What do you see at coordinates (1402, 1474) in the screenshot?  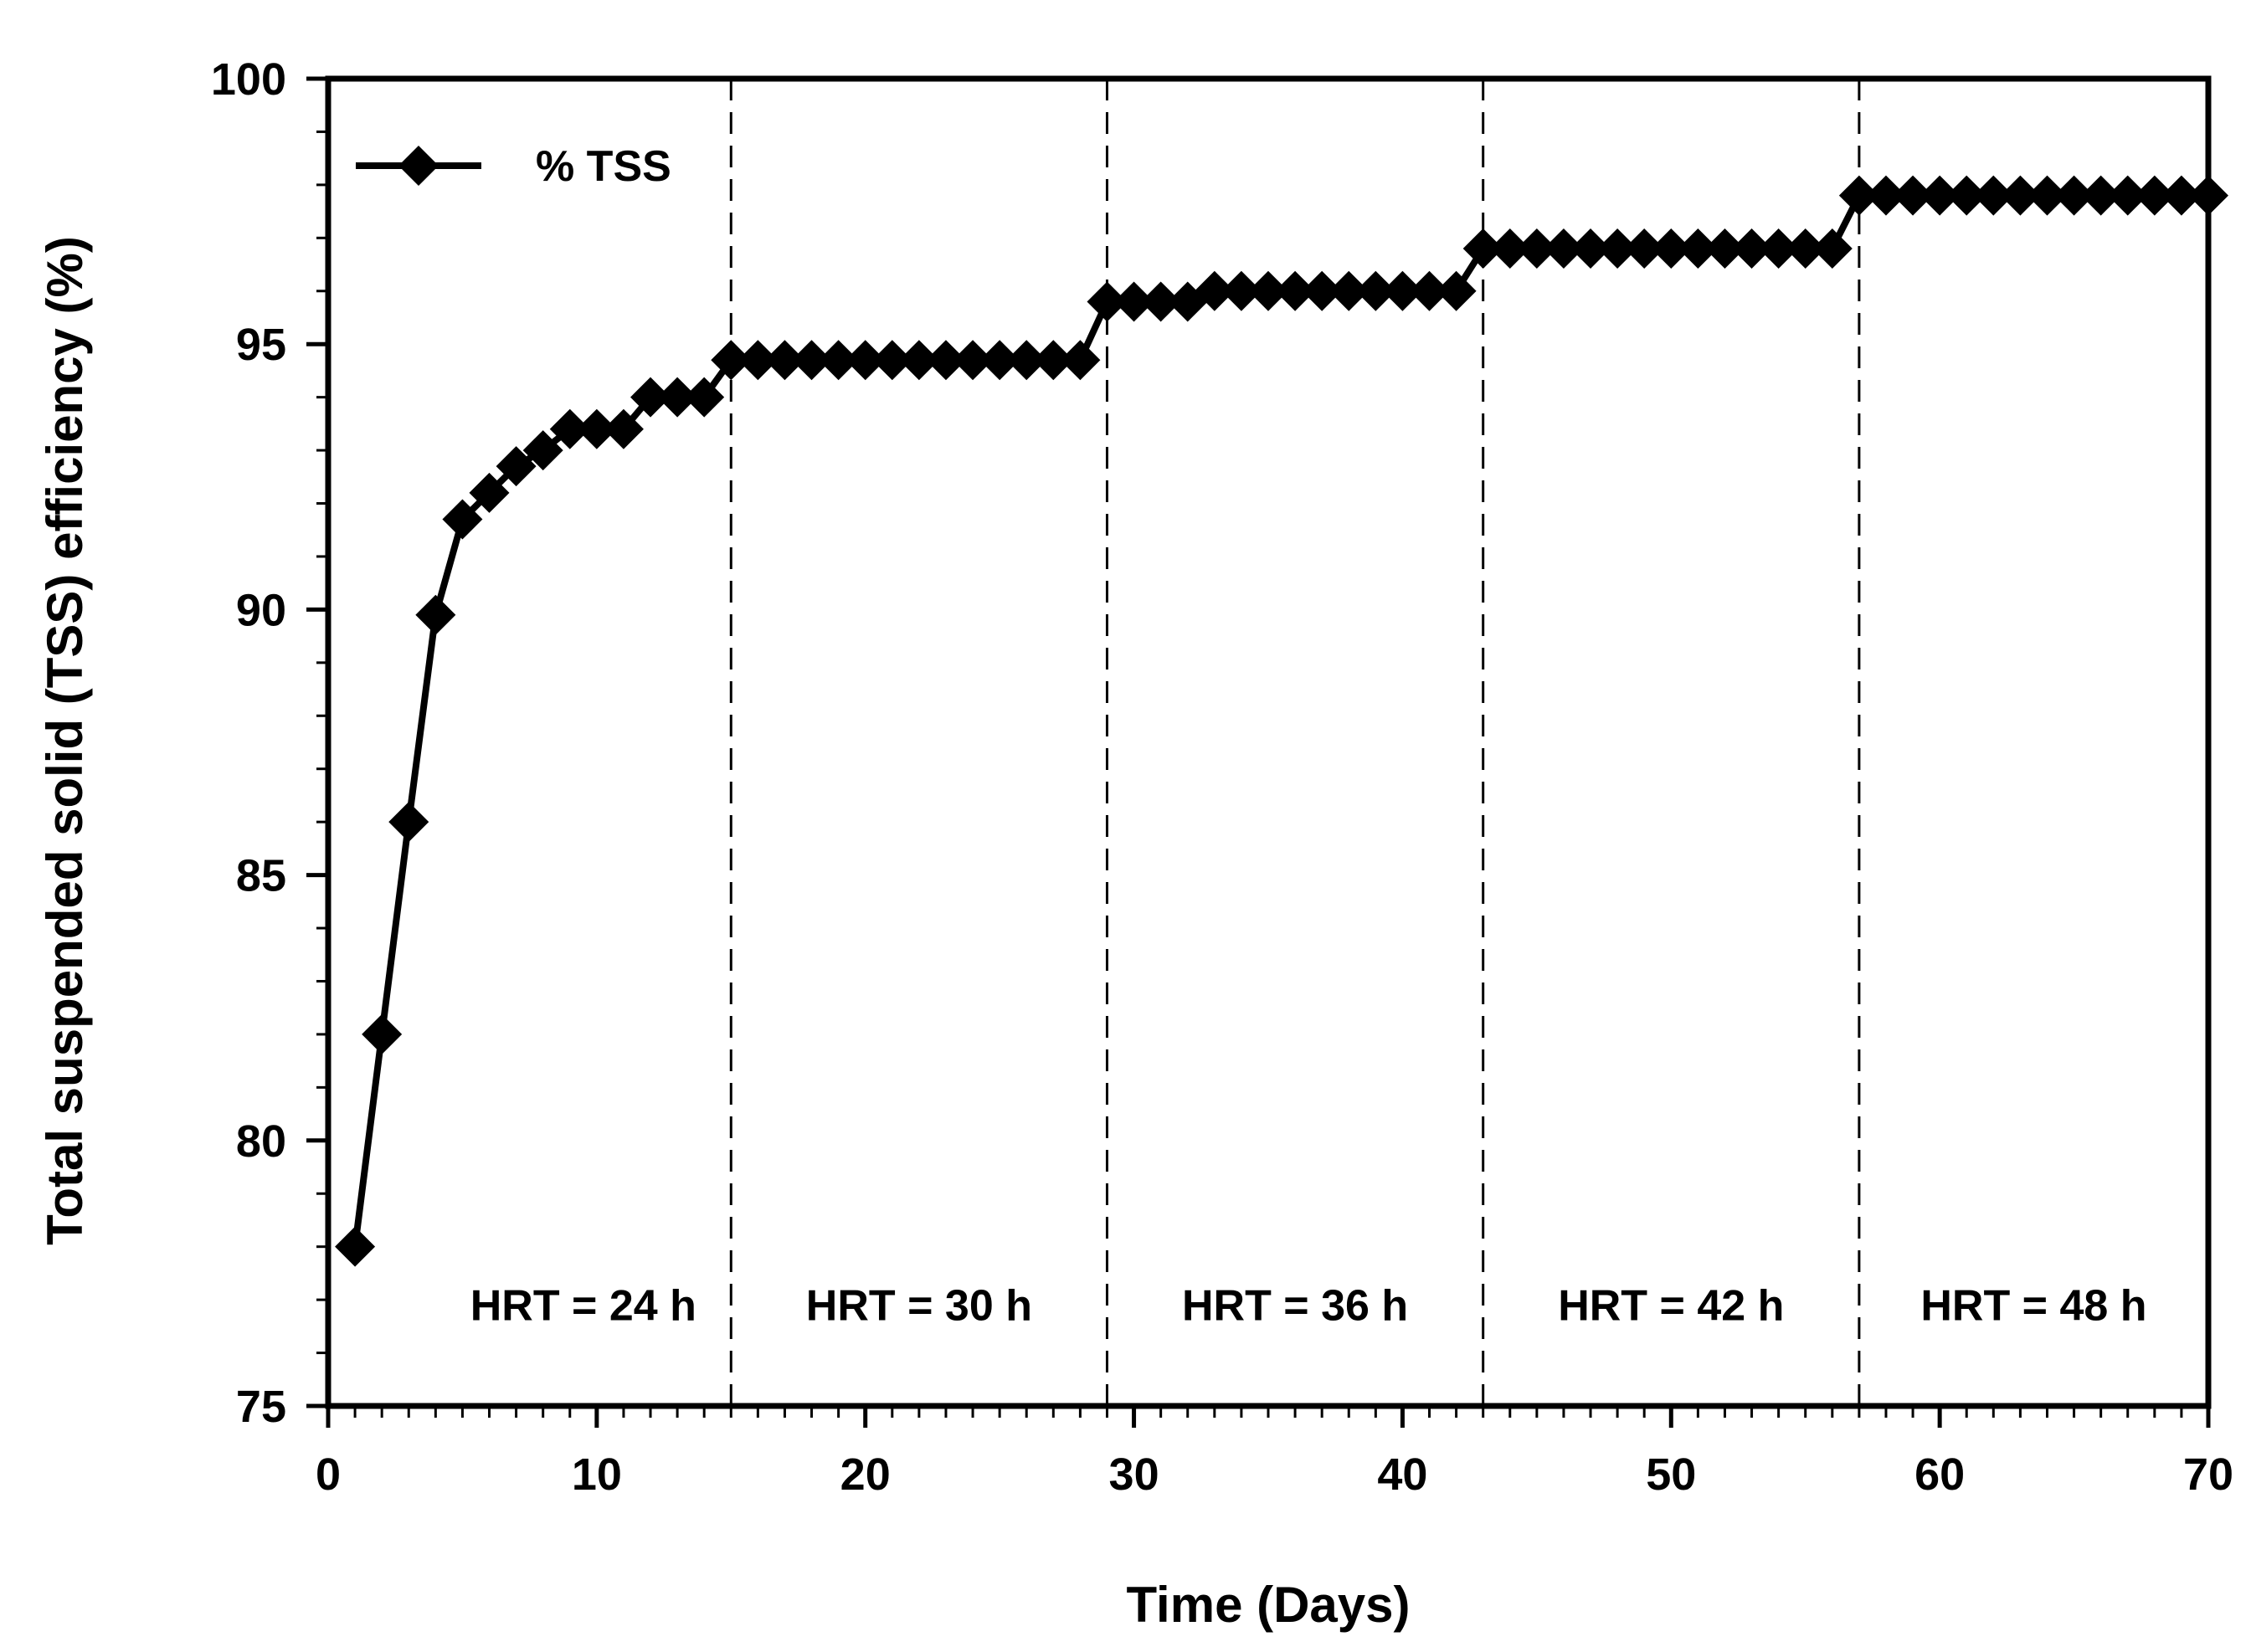 I see `x-tick-label-40: 40` at bounding box center [1402, 1474].